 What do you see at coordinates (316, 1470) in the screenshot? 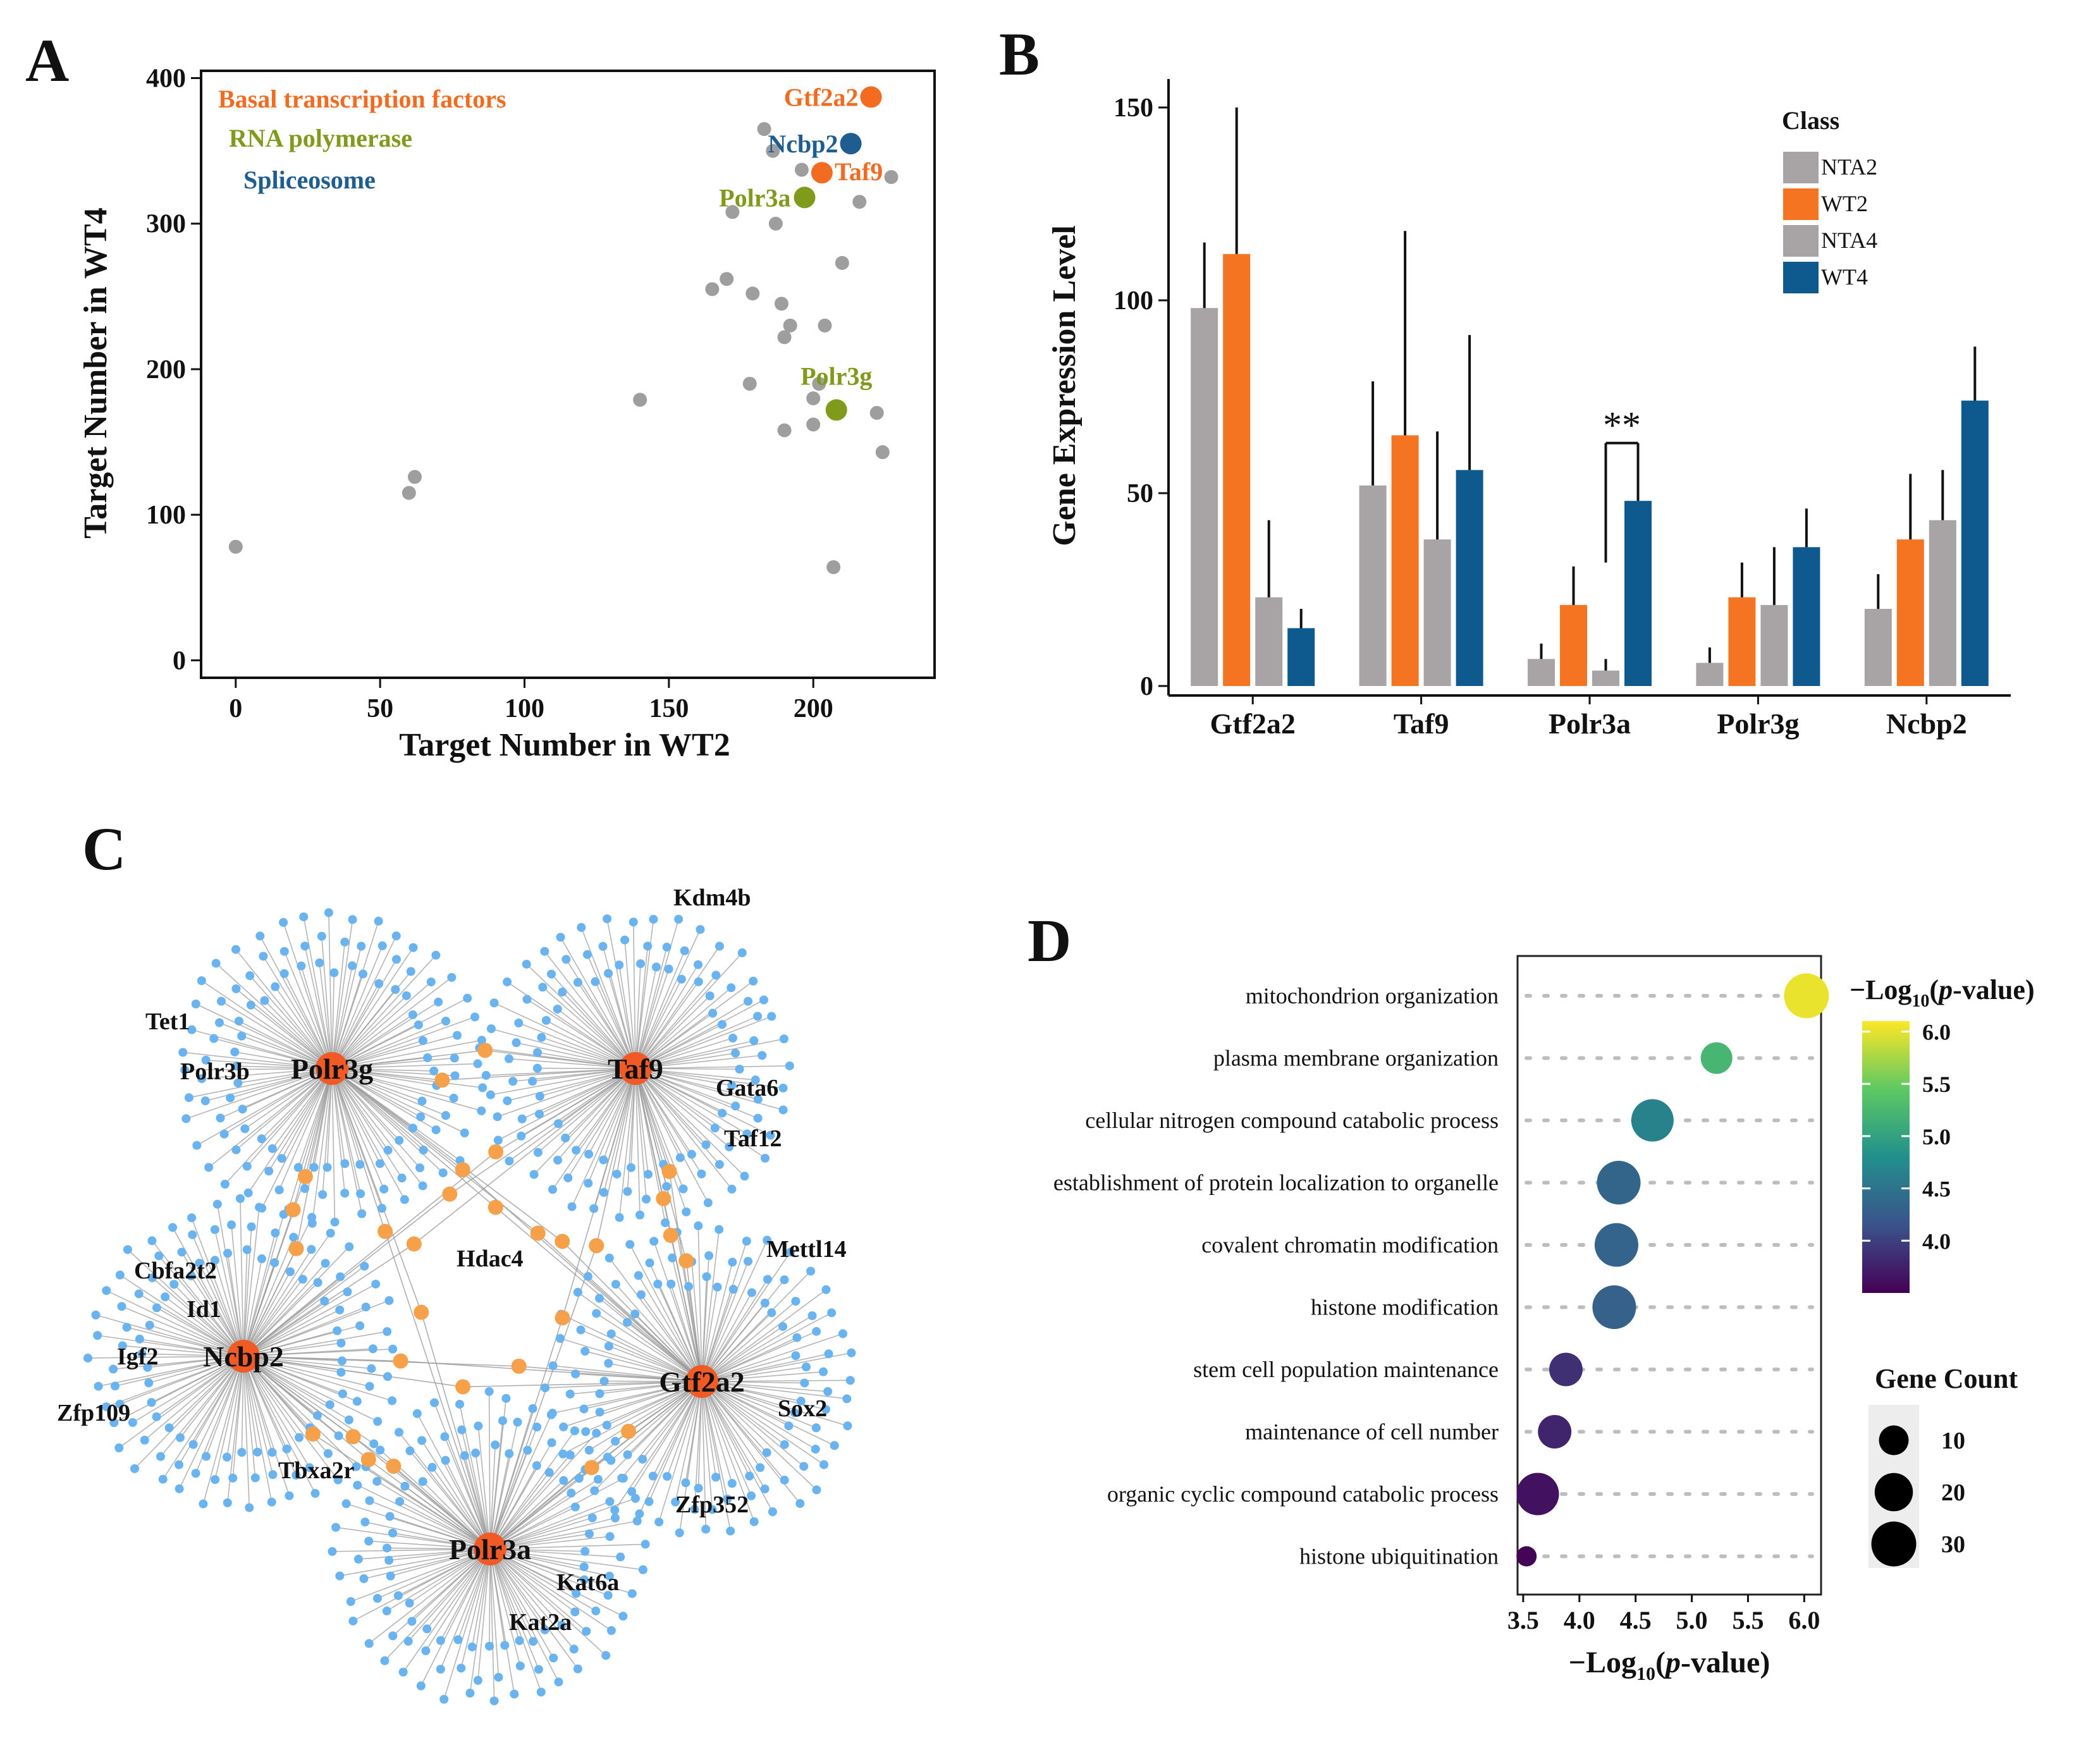
I see `label-tbxa2r: Tbxa2r` at bounding box center [316, 1470].